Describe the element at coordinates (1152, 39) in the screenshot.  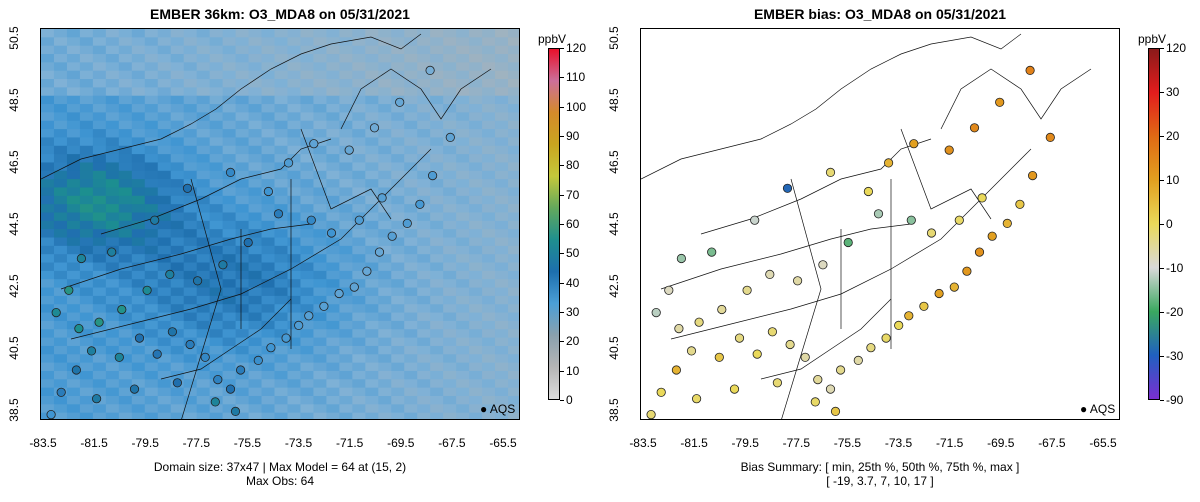
I see `bias-colorbar-unit: ppbV` at that location.